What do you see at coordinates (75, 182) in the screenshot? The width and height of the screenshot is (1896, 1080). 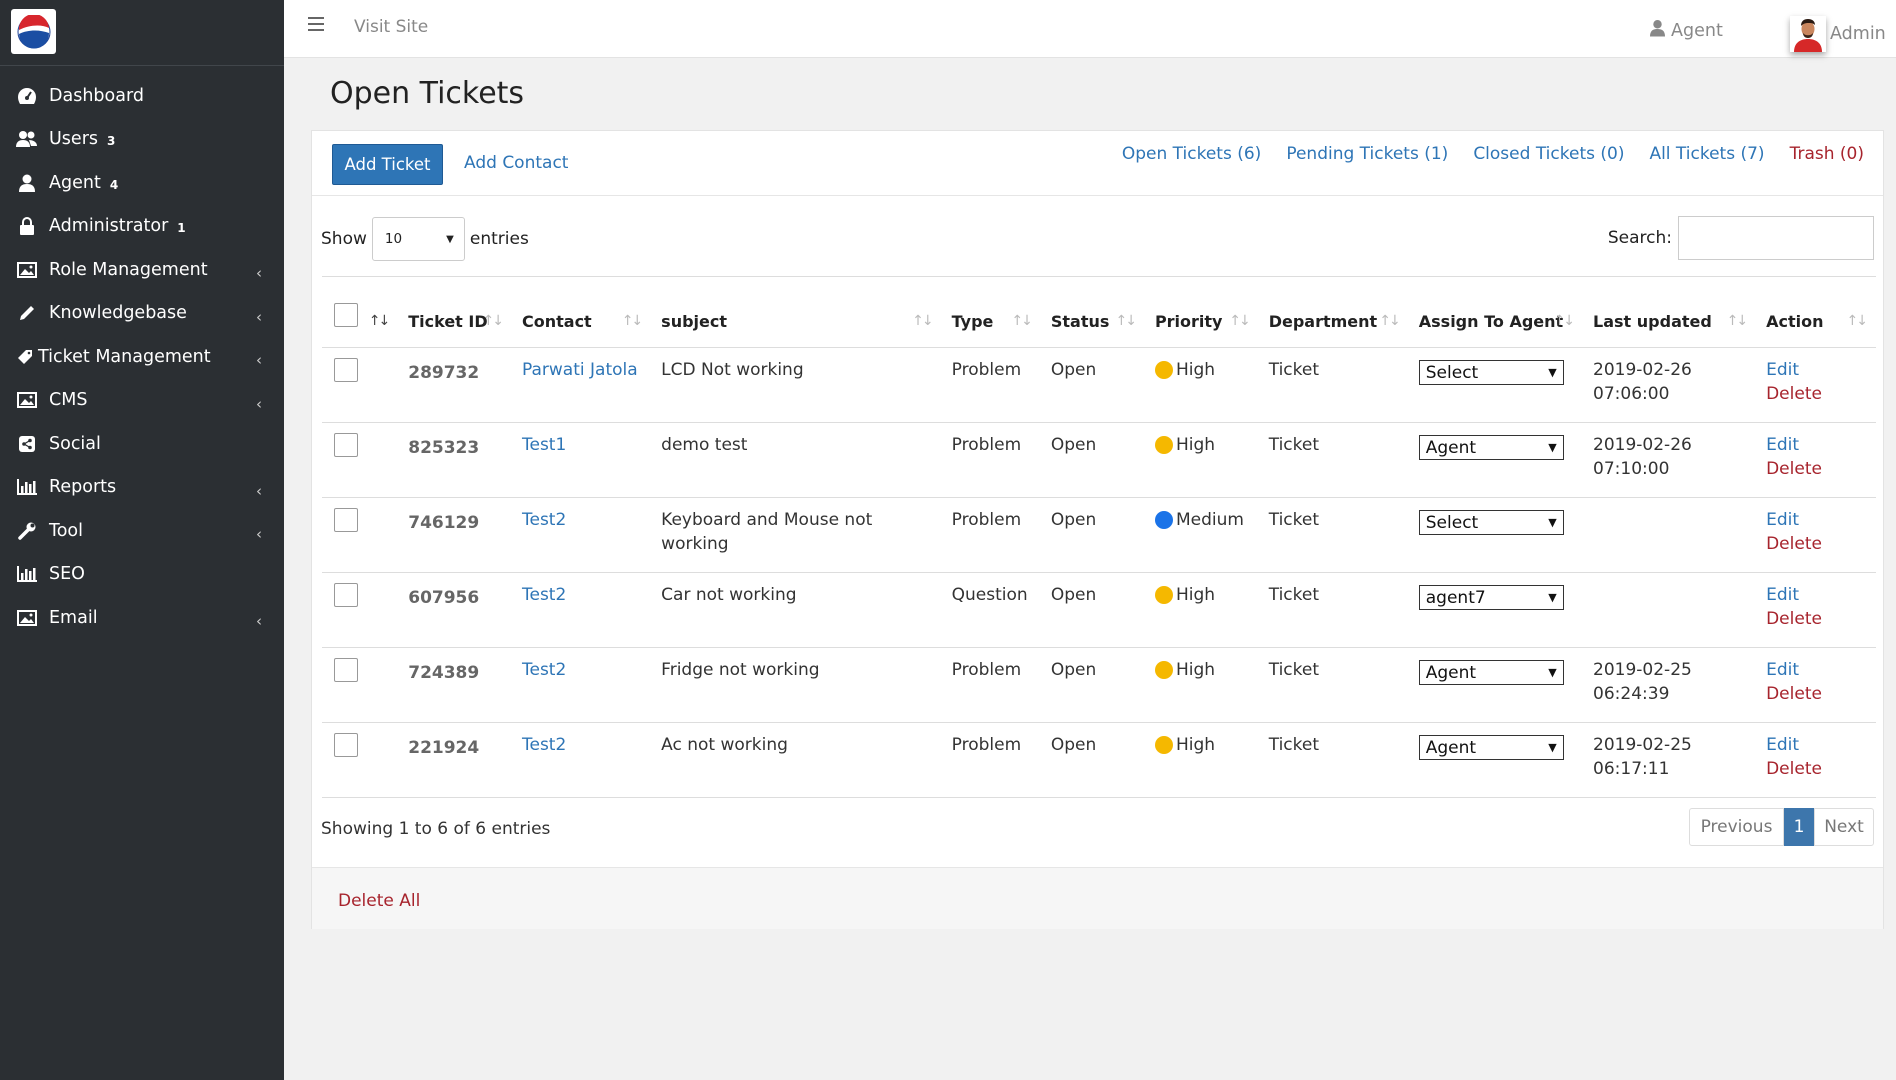 I see `sidebar-item-label: Agent` at bounding box center [75, 182].